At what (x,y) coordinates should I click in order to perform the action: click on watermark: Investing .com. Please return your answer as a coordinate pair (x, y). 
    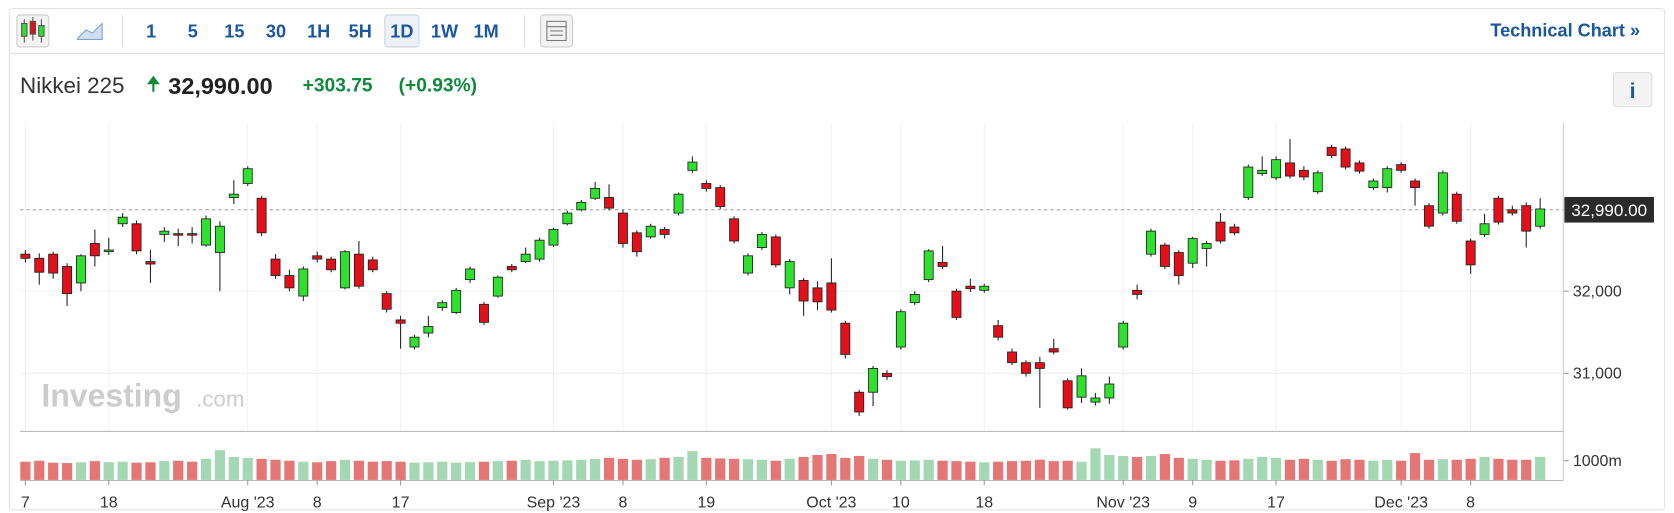
    Looking at the image, I should click on (142, 395).